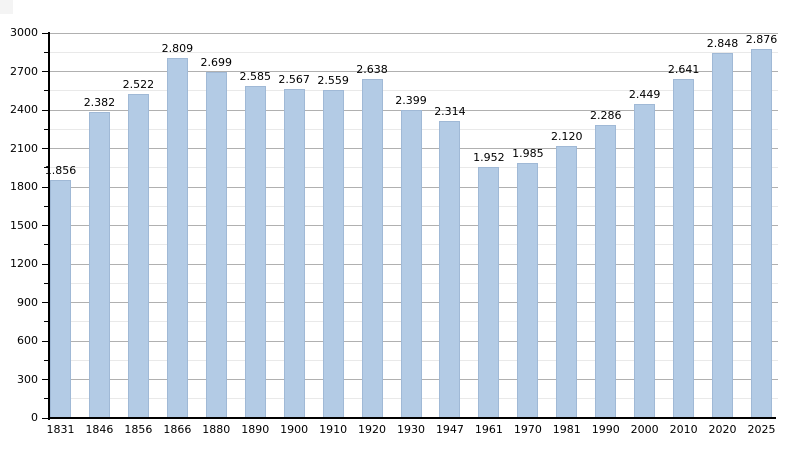  Describe the element at coordinates (761, 233) in the screenshot. I see `bar-2025` at that location.